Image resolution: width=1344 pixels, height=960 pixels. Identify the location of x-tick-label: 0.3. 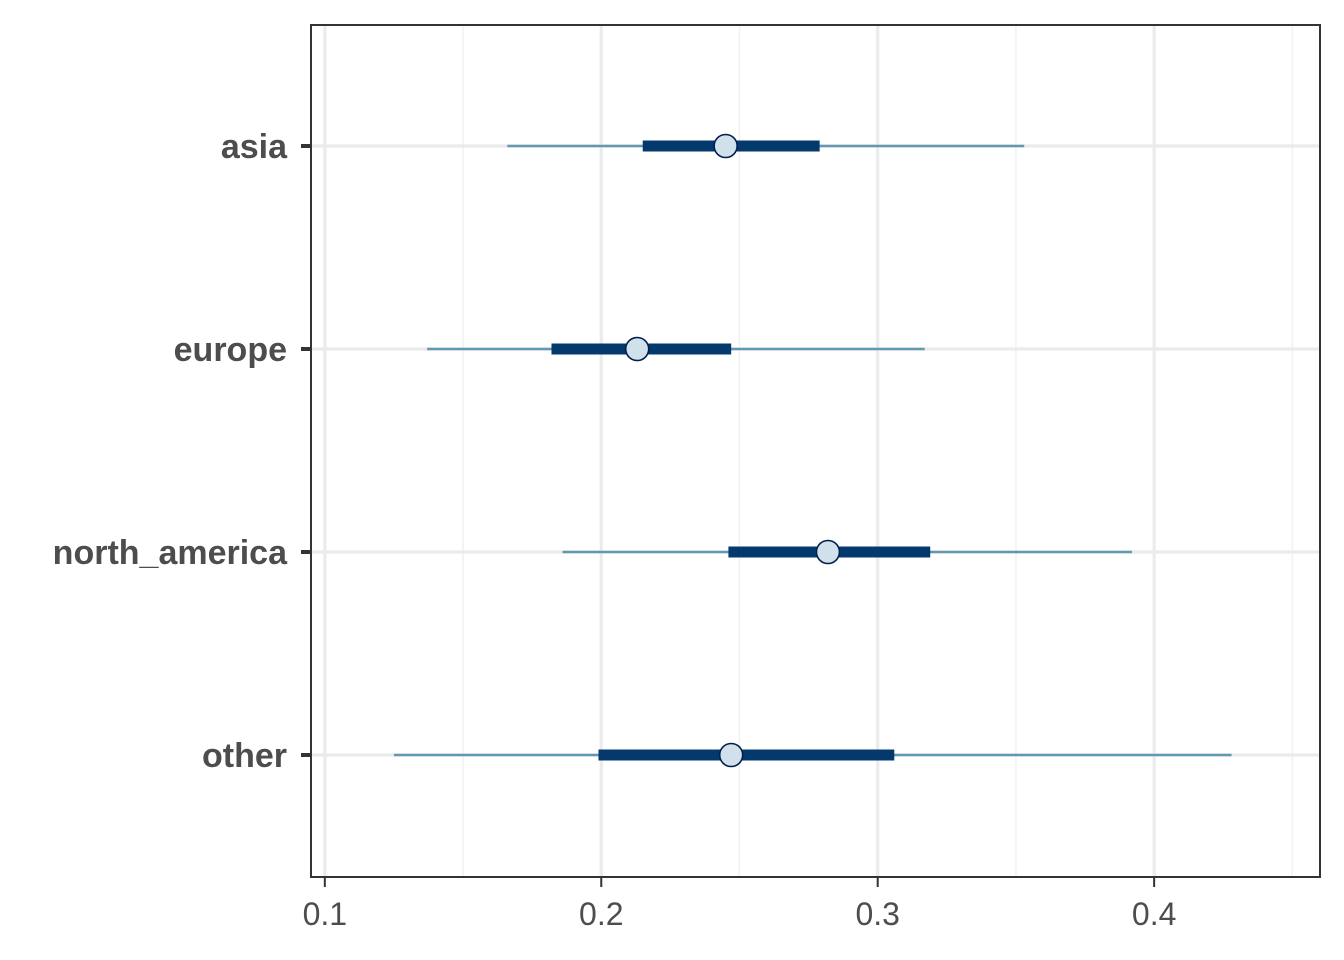
(877, 914).